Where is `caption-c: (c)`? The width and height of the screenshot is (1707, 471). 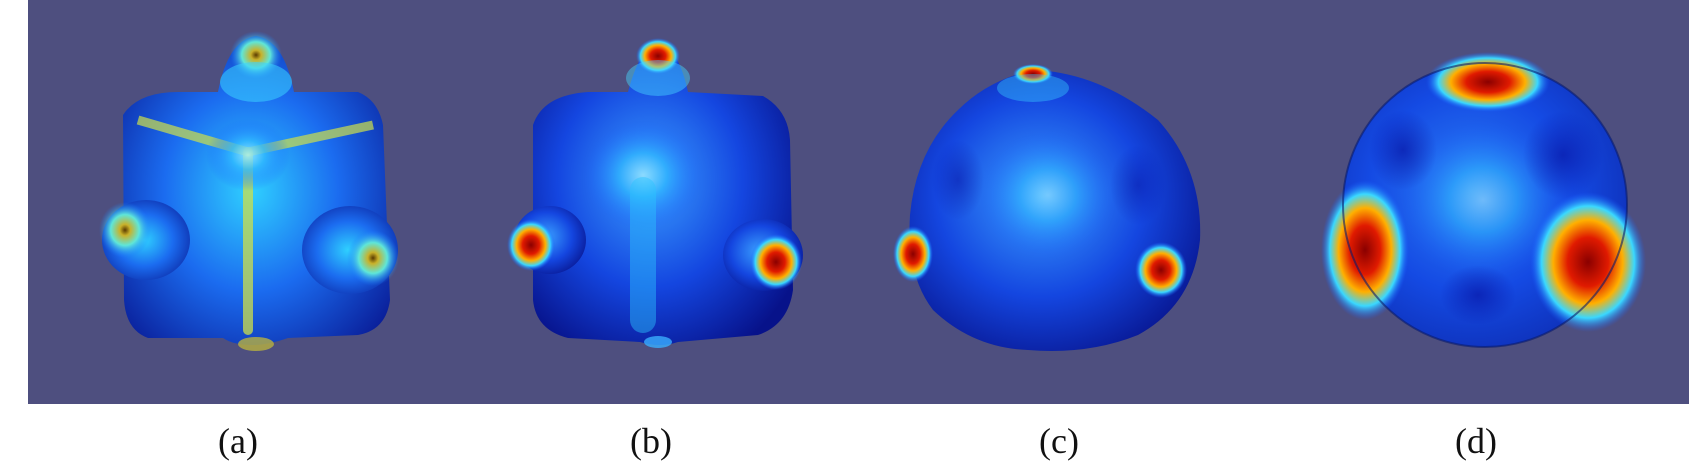 caption-c: (c) is located at coordinates (1059, 441).